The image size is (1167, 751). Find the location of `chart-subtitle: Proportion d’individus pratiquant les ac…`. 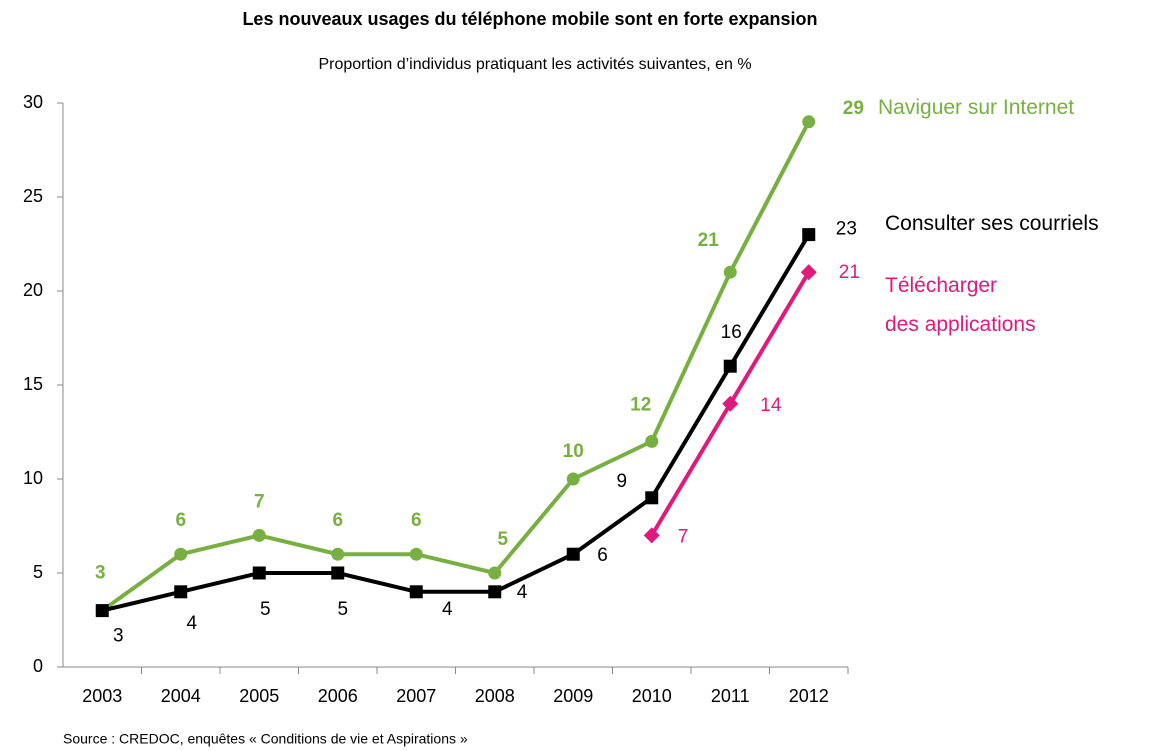

chart-subtitle: Proportion d’individus pratiquant les ac… is located at coordinates (534, 64).